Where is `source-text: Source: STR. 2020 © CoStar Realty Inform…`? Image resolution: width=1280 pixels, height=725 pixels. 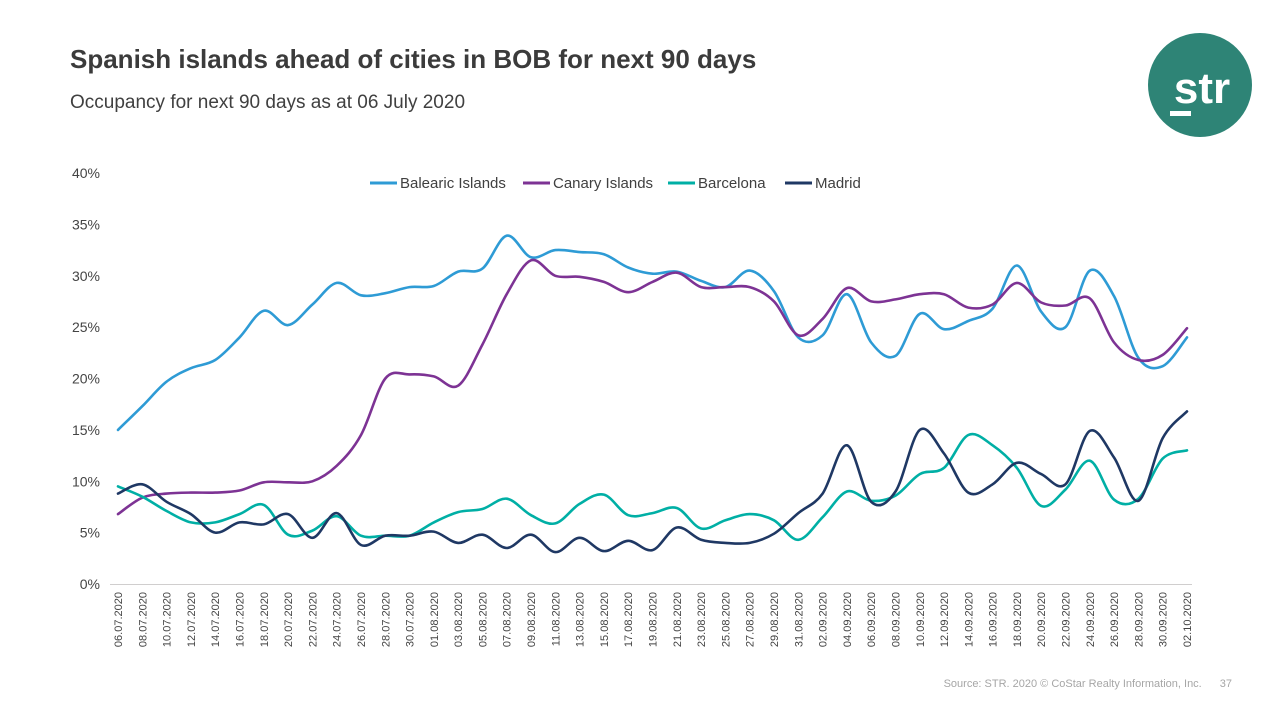 source-text: Source: STR. 2020 © CoStar Realty Inform… is located at coordinates (1072, 684).